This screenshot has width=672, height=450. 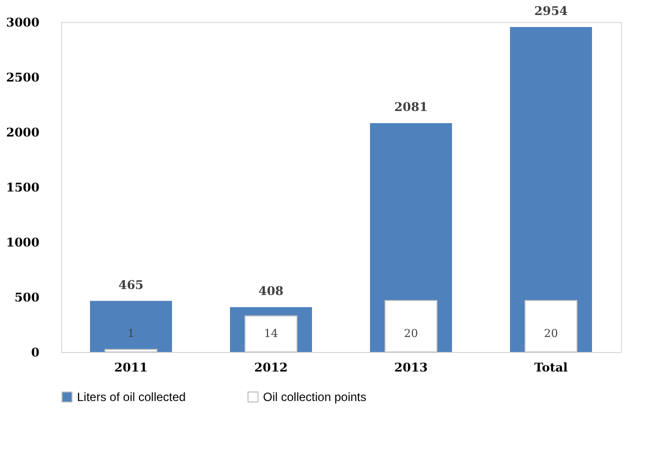 I want to click on data-label: 465, so click(x=131, y=285).